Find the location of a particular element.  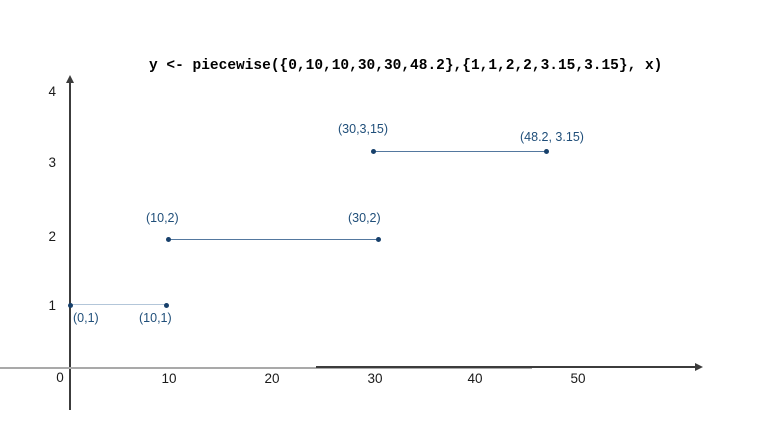

y-axis-arrow-icon is located at coordinates (70, 79).